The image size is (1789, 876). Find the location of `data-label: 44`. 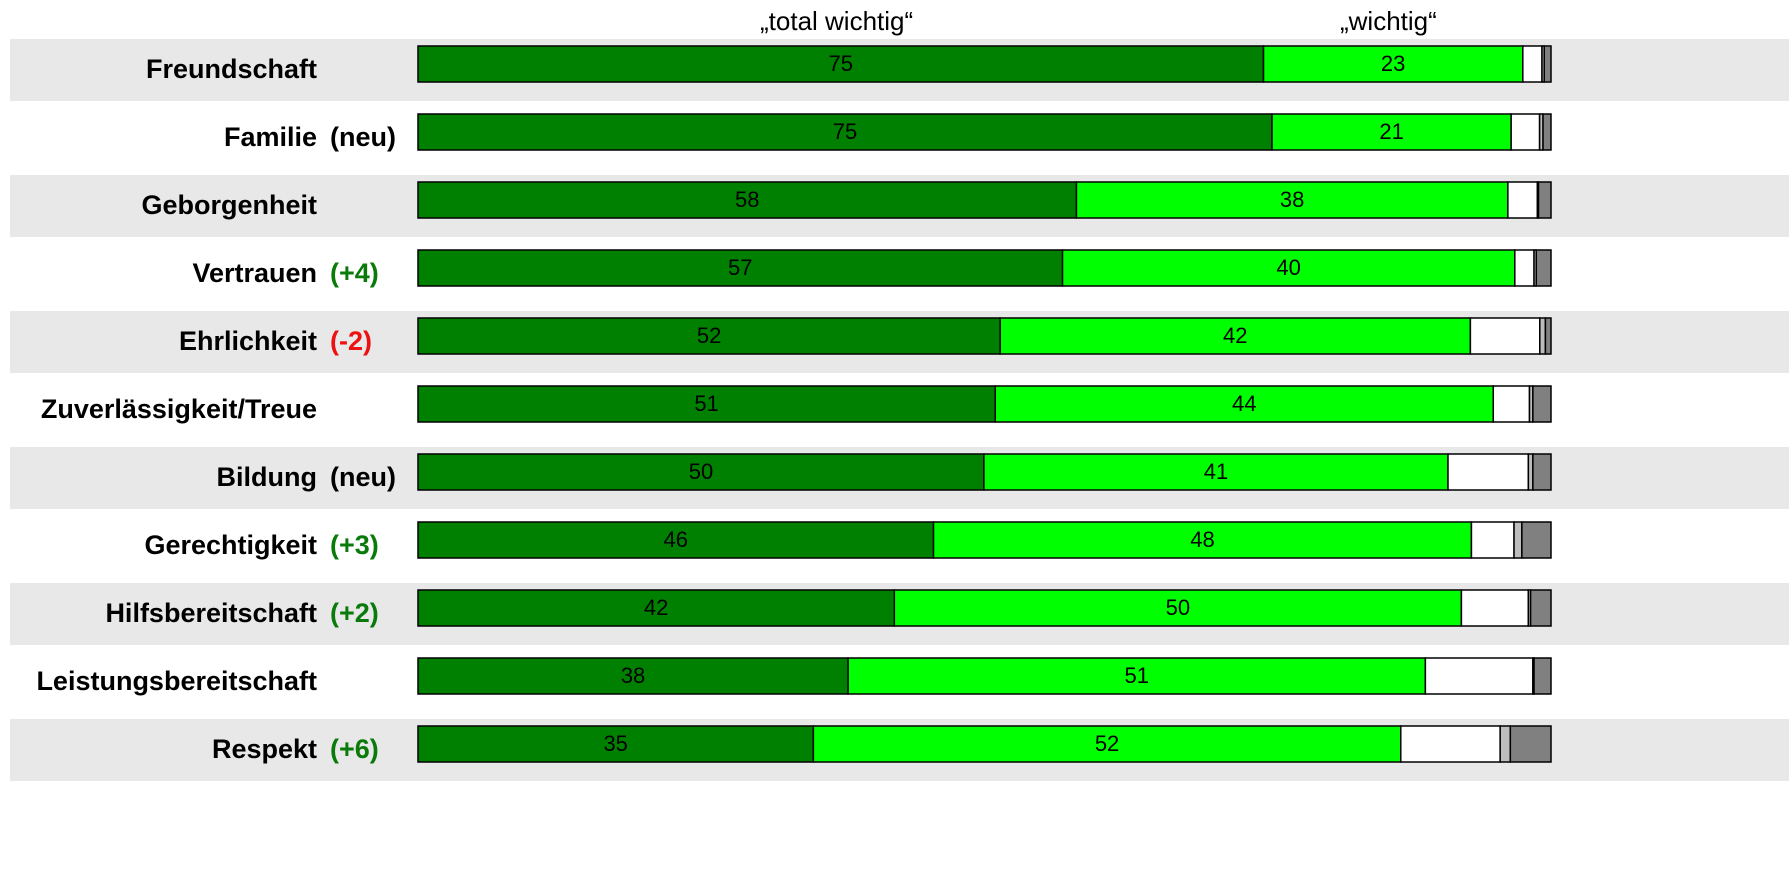

data-label: 44 is located at coordinates (1244, 403).